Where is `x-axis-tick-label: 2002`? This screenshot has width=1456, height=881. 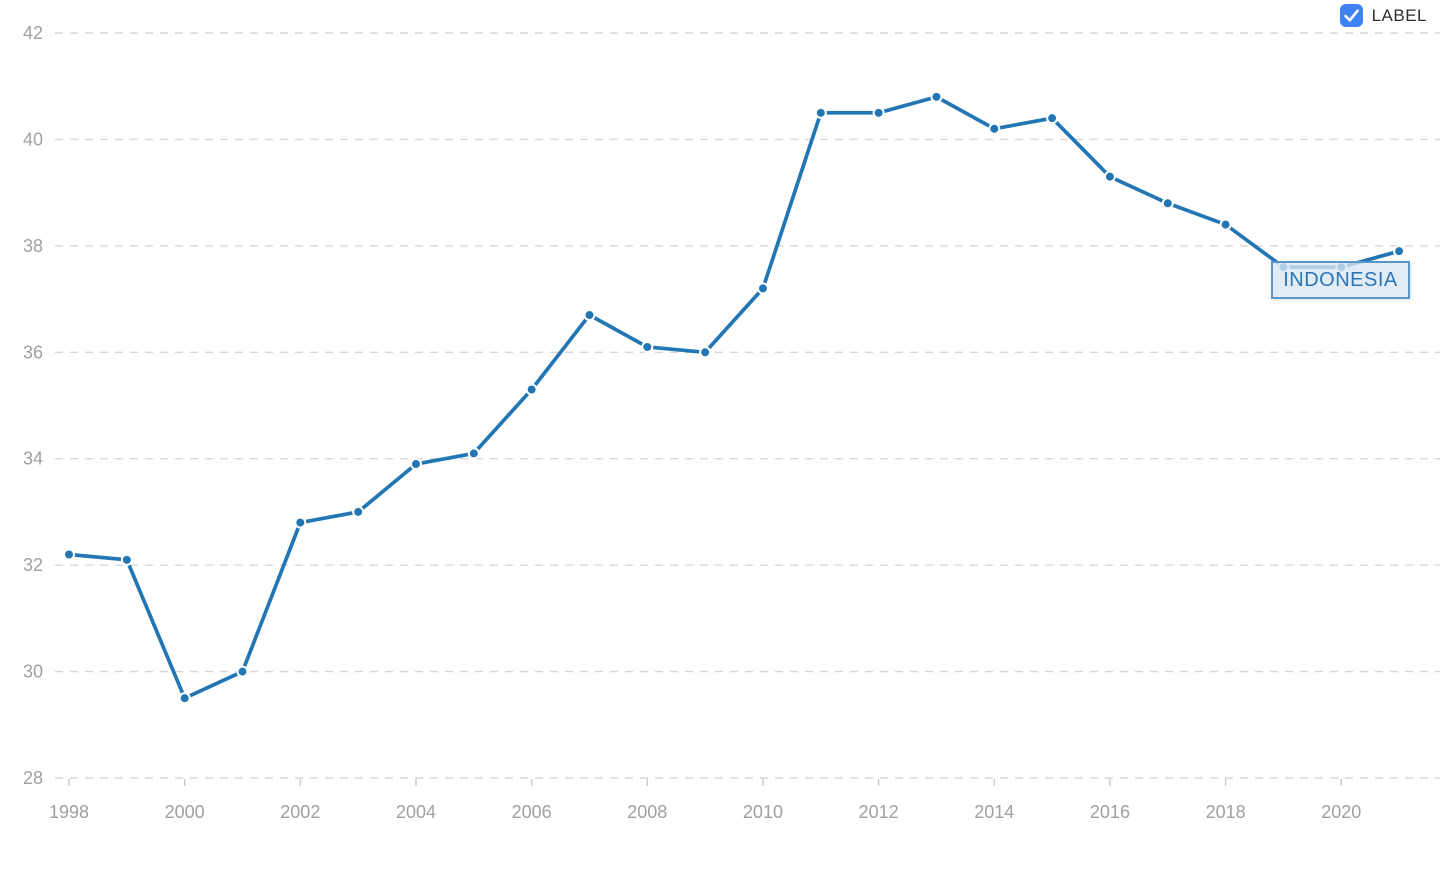
x-axis-tick-label: 2002 is located at coordinates (300, 812).